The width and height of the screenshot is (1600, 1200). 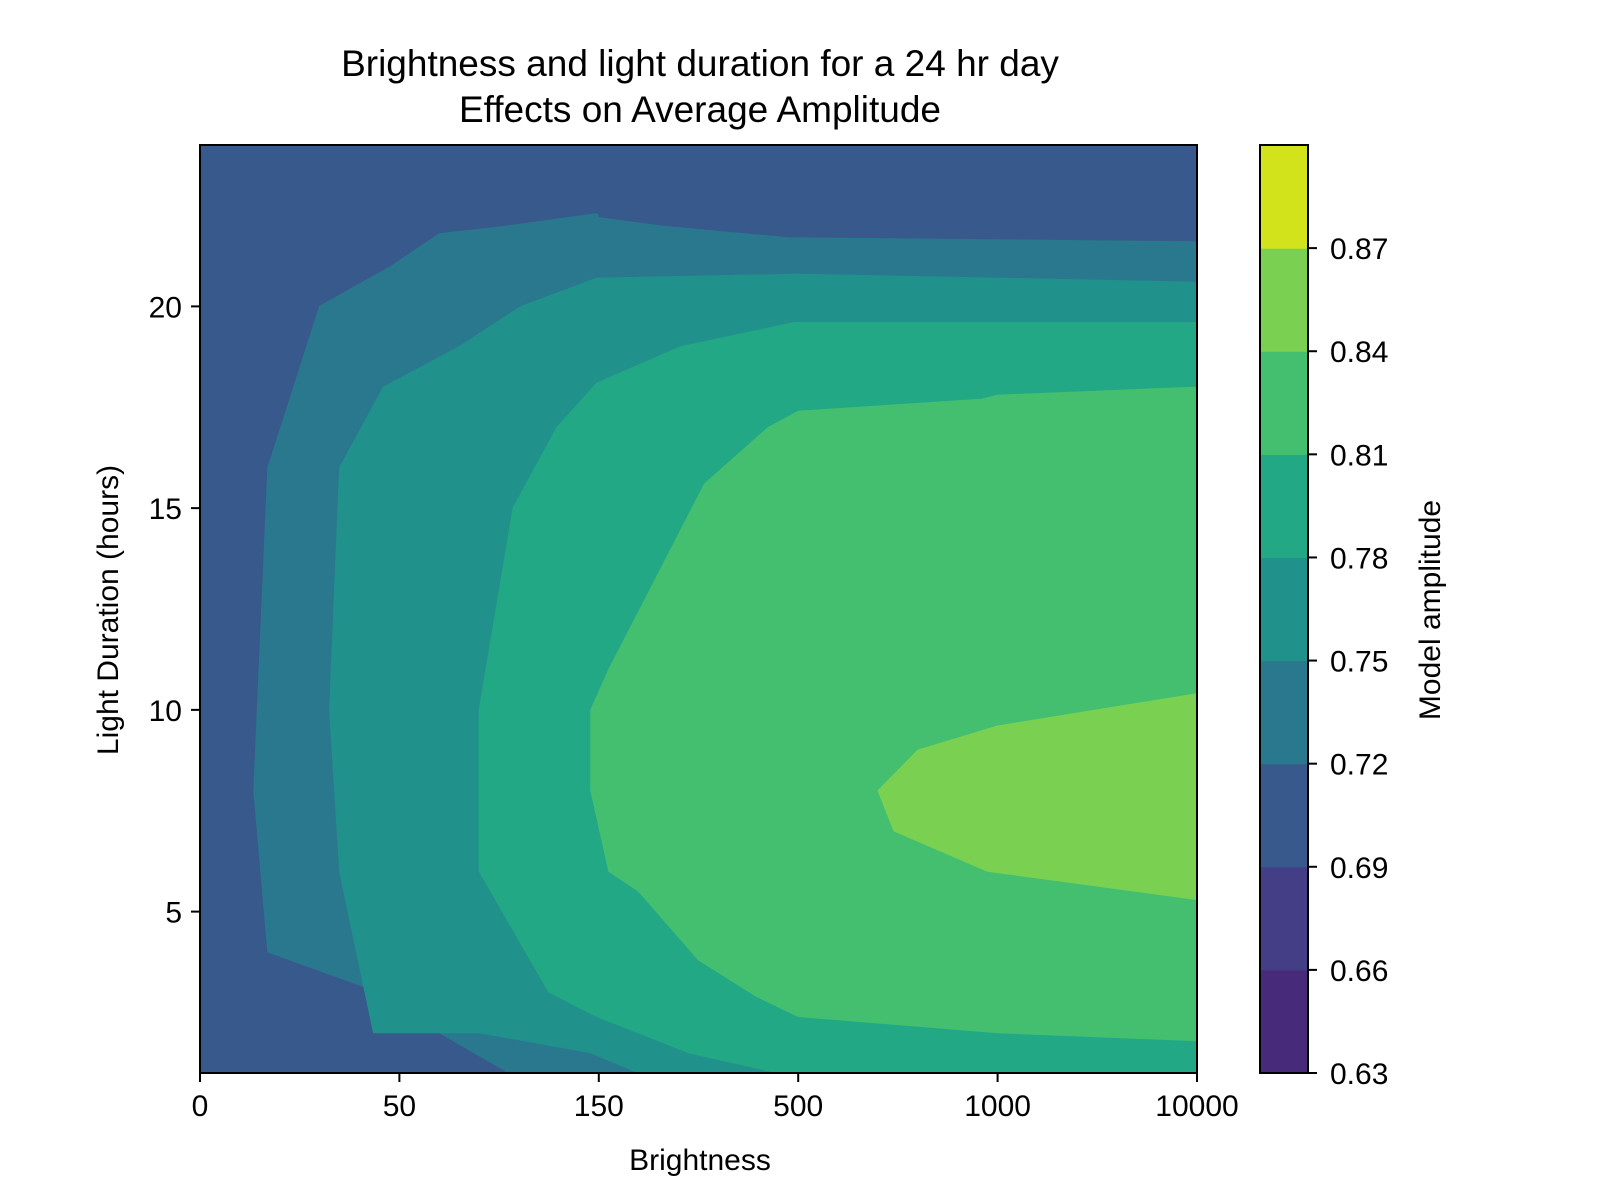 I want to click on colorbar-tick-label: 0.66, so click(x=1359, y=971).